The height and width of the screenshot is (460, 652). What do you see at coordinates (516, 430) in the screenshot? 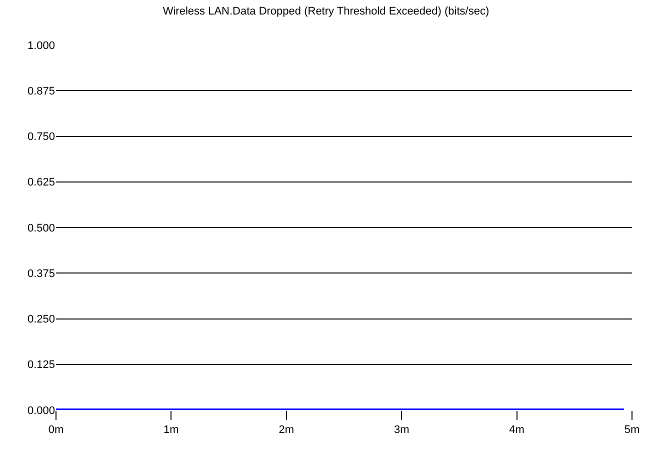
I see `x-tick-label: 4m` at bounding box center [516, 430].